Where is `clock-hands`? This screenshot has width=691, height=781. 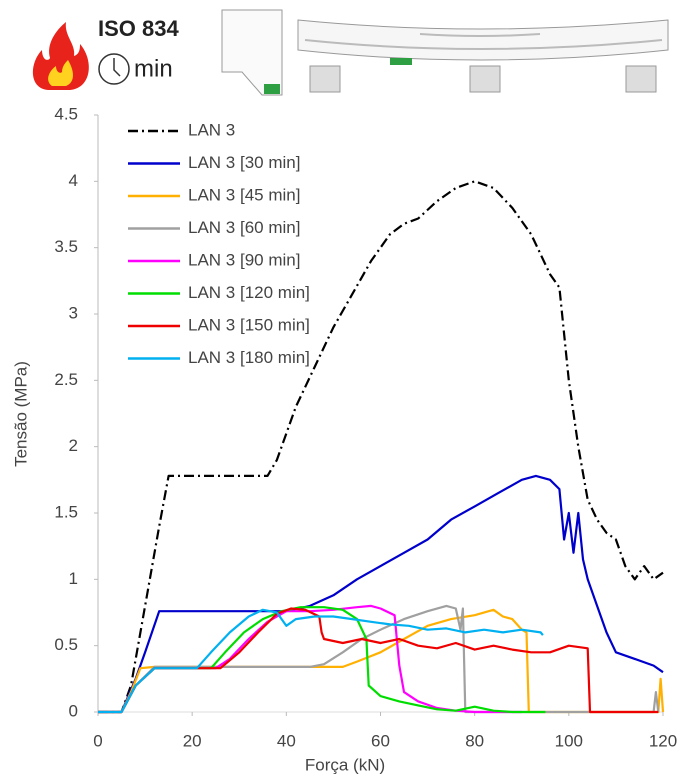 clock-hands is located at coordinates (117, 67).